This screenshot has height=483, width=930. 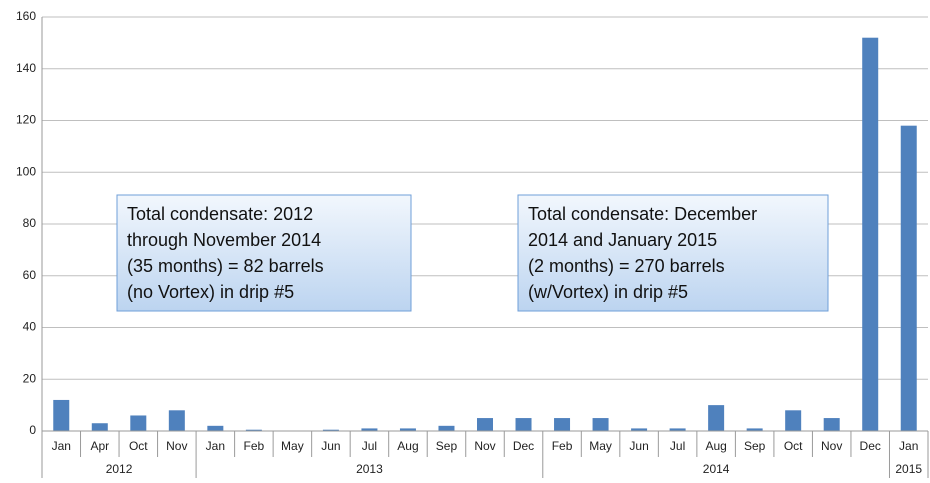 I want to click on annotation-text: (2 months) = 270 barrels, so click(x=626, y=266).